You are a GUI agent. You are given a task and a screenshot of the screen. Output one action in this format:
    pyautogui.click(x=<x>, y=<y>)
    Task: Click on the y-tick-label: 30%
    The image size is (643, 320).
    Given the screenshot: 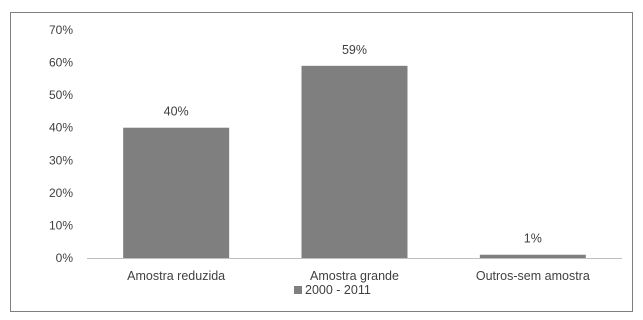 What is the action you would take?
    pyautogui.click(x=61, y=160)
    